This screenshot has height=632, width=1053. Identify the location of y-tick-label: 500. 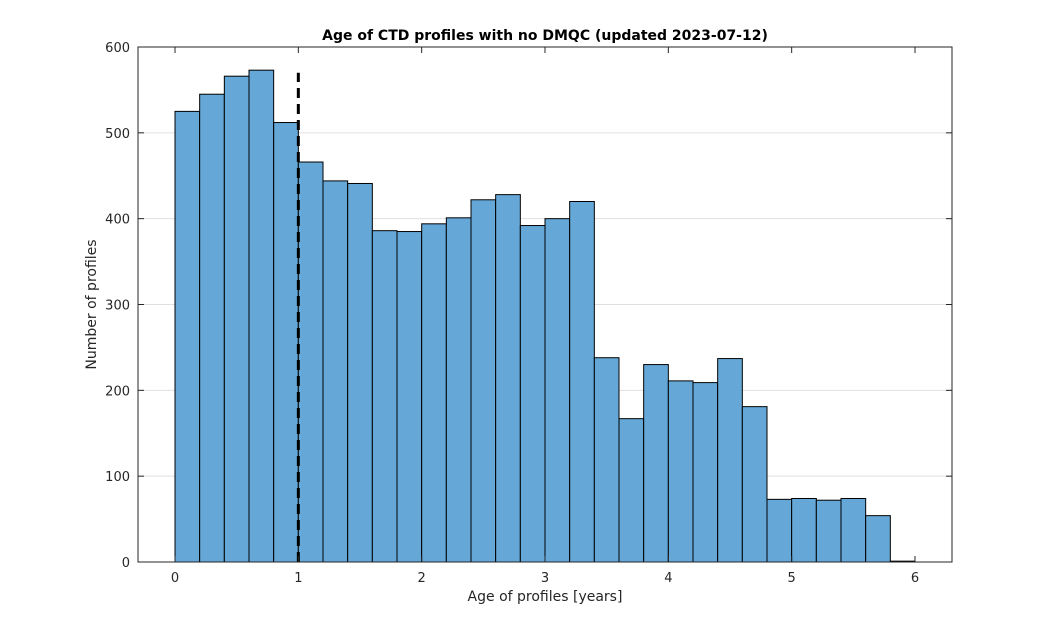
(117, 134).